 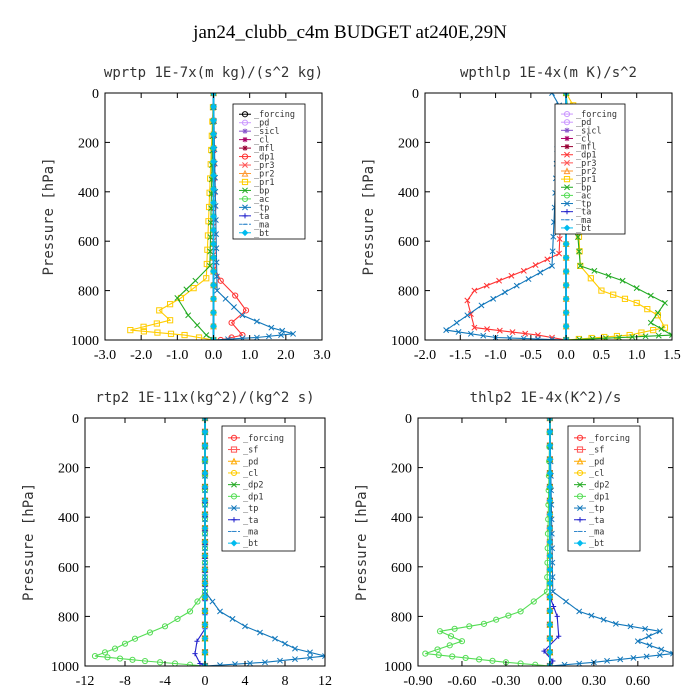 I want to click on x-tick-label: -0.60, so click(x=461, y=681).